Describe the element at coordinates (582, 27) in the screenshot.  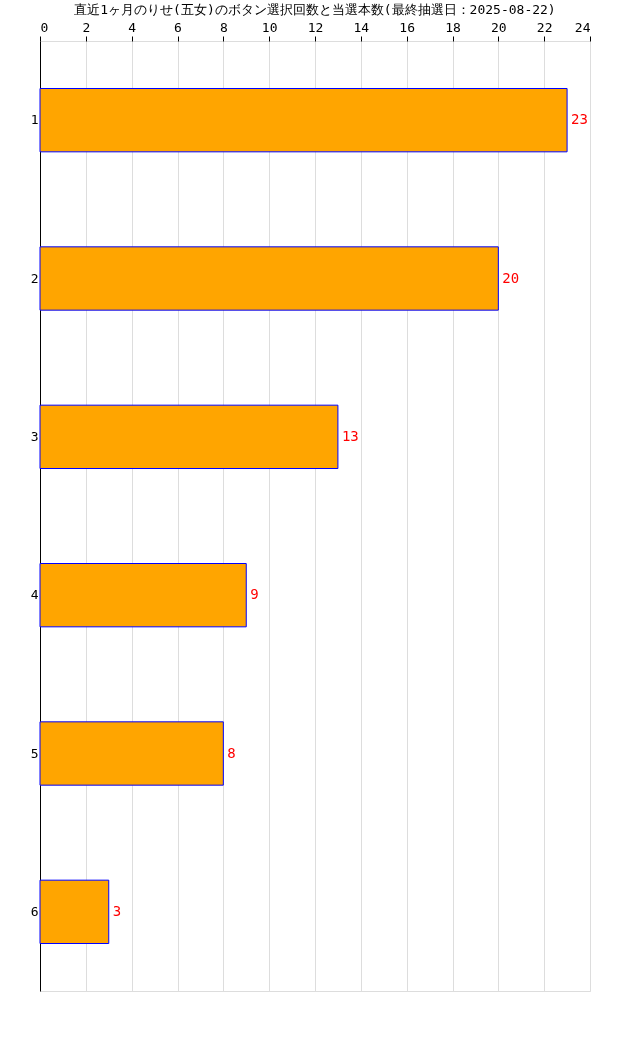
I see `x-tick-label: 24` at that location.